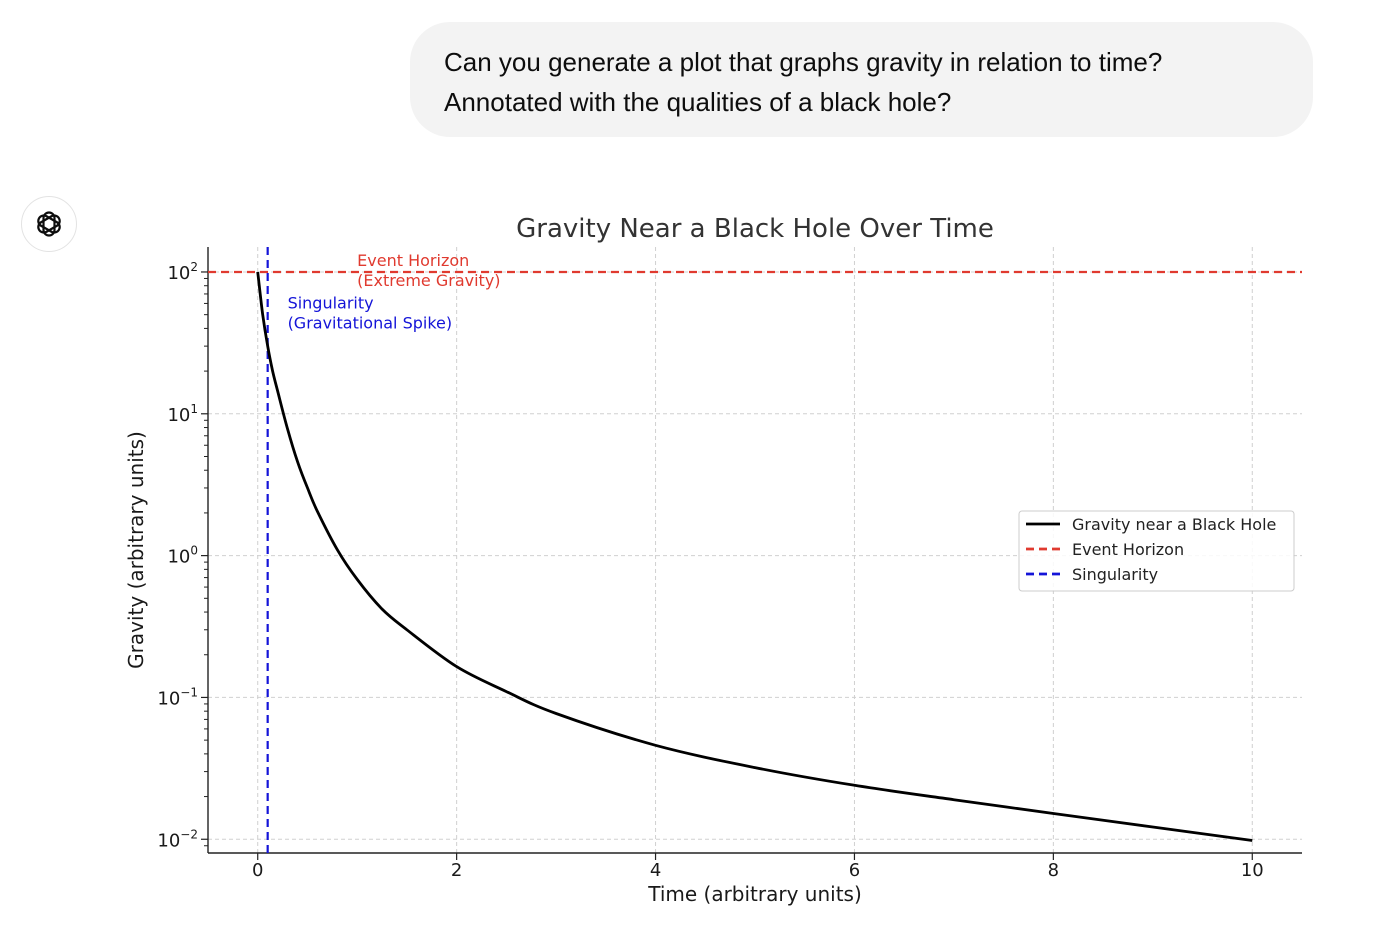 The image size is (1400, 927). Describe the element at coordinates (182, 272) in the screenshot. I see `y-tick-label: 10²` at that location.